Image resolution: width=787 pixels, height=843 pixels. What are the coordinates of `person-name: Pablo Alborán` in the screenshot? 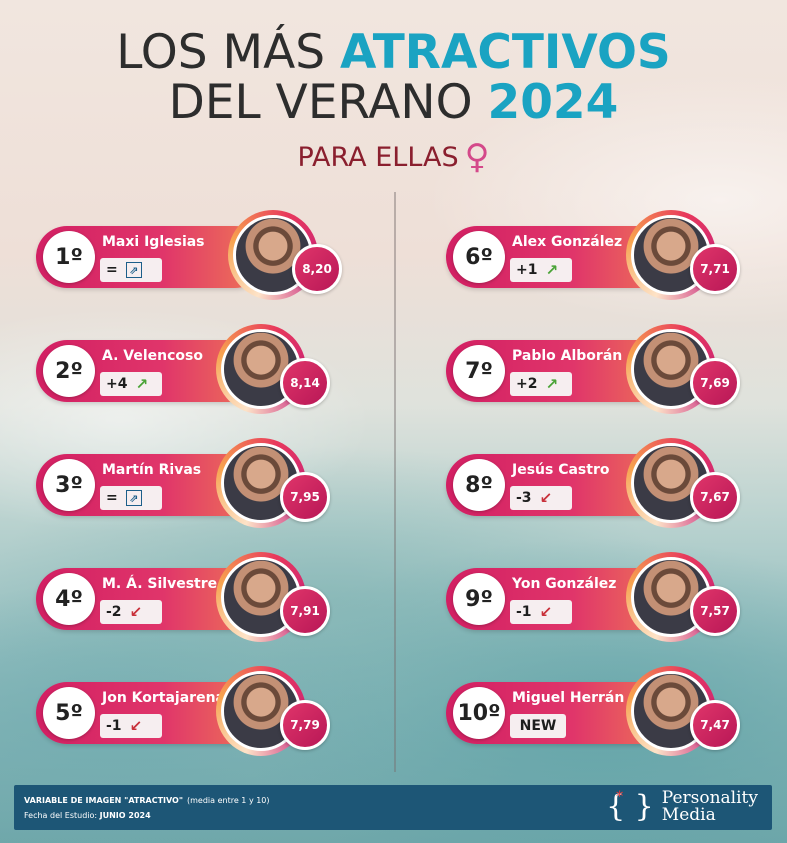 It's located at (567, 356).